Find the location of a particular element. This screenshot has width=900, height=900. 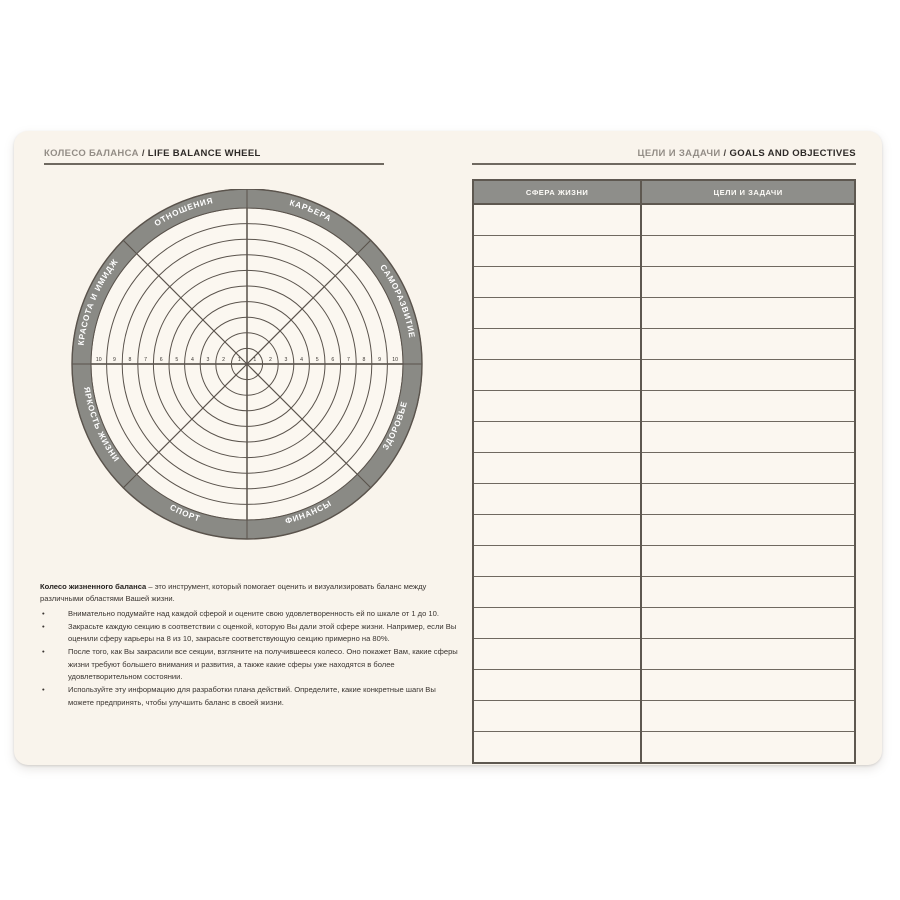

column-header-goals: ЦЕЛИ И ЗАДАЧИ is located at coordinates (748, 192).